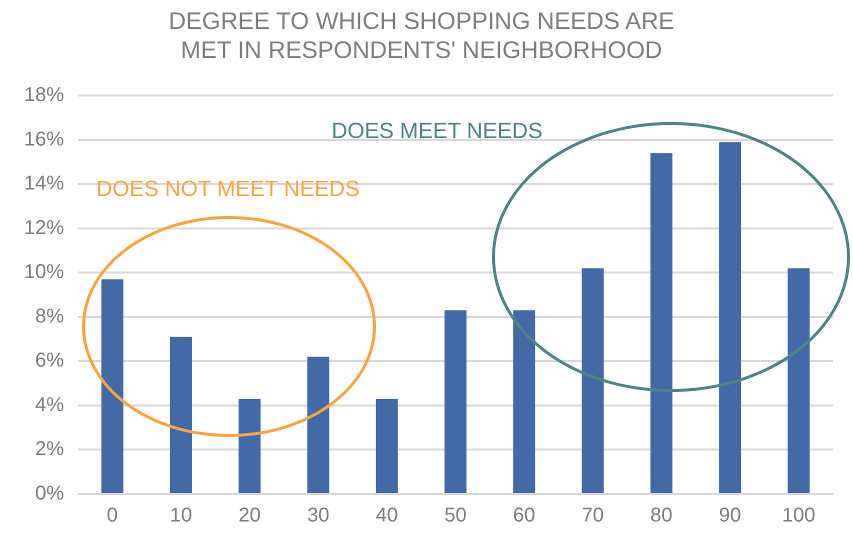  Describe the element at coordinates (44, 227) in the screenshot. I see `y-tick-label: 12%` at that location.